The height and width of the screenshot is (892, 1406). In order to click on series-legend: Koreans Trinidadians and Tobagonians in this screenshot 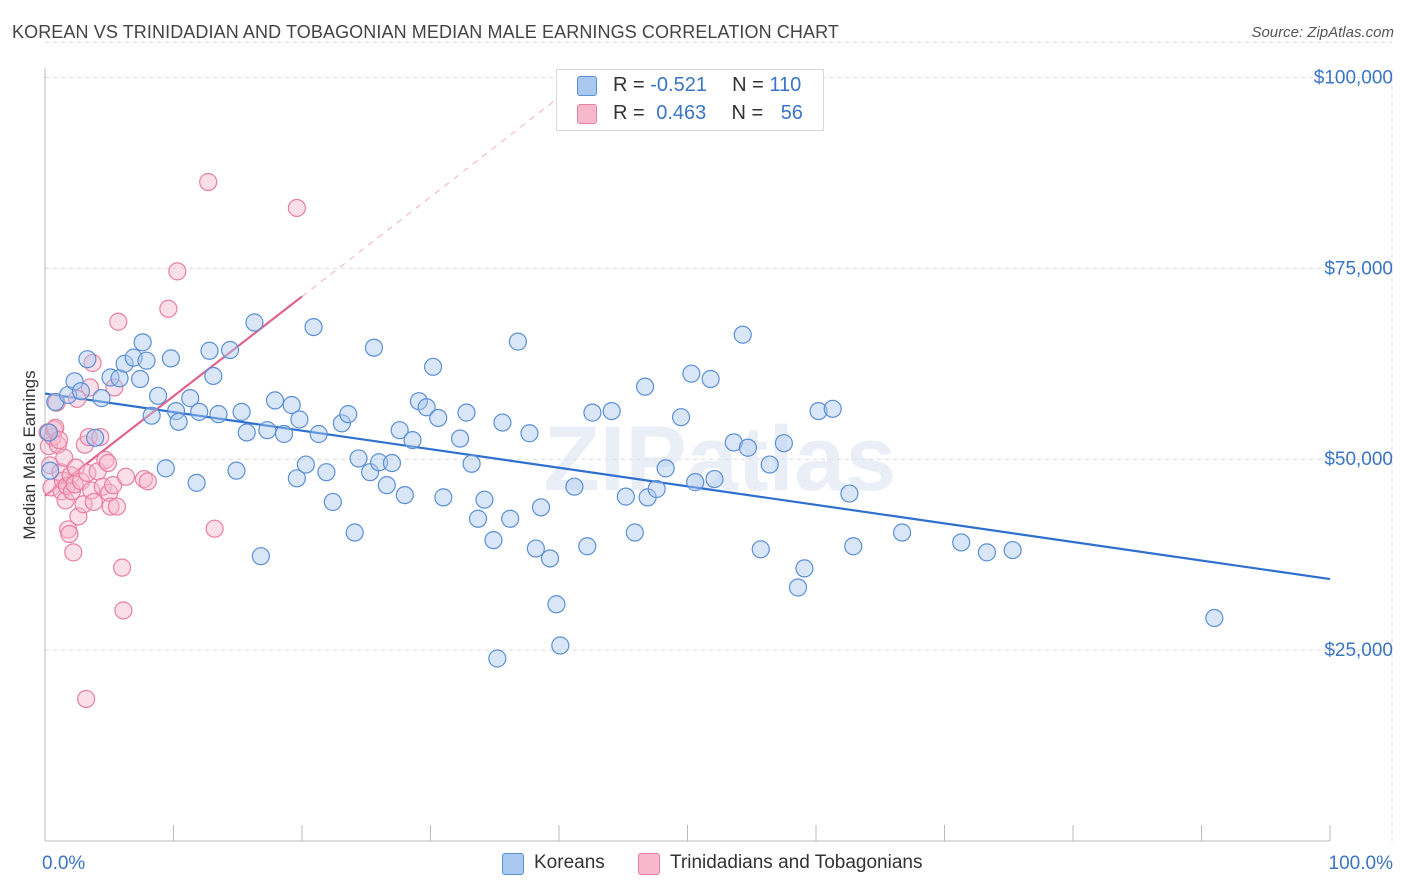, I will do `click(732, 864)`.